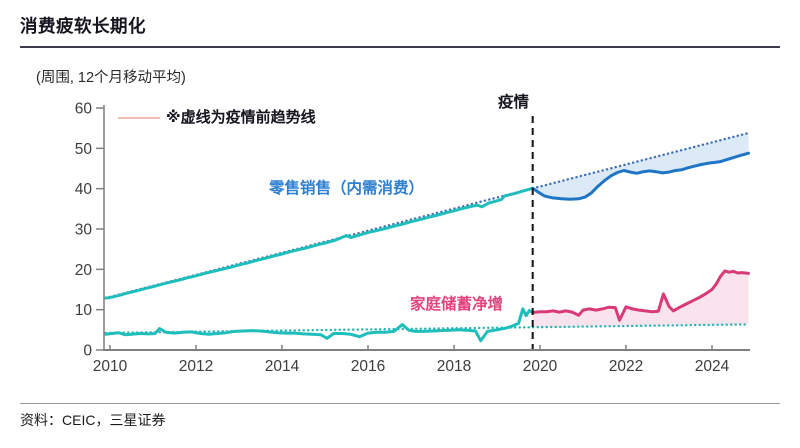 The image size is (800, 448). I want to click on y-tick-label: 10, so click(84, 310).